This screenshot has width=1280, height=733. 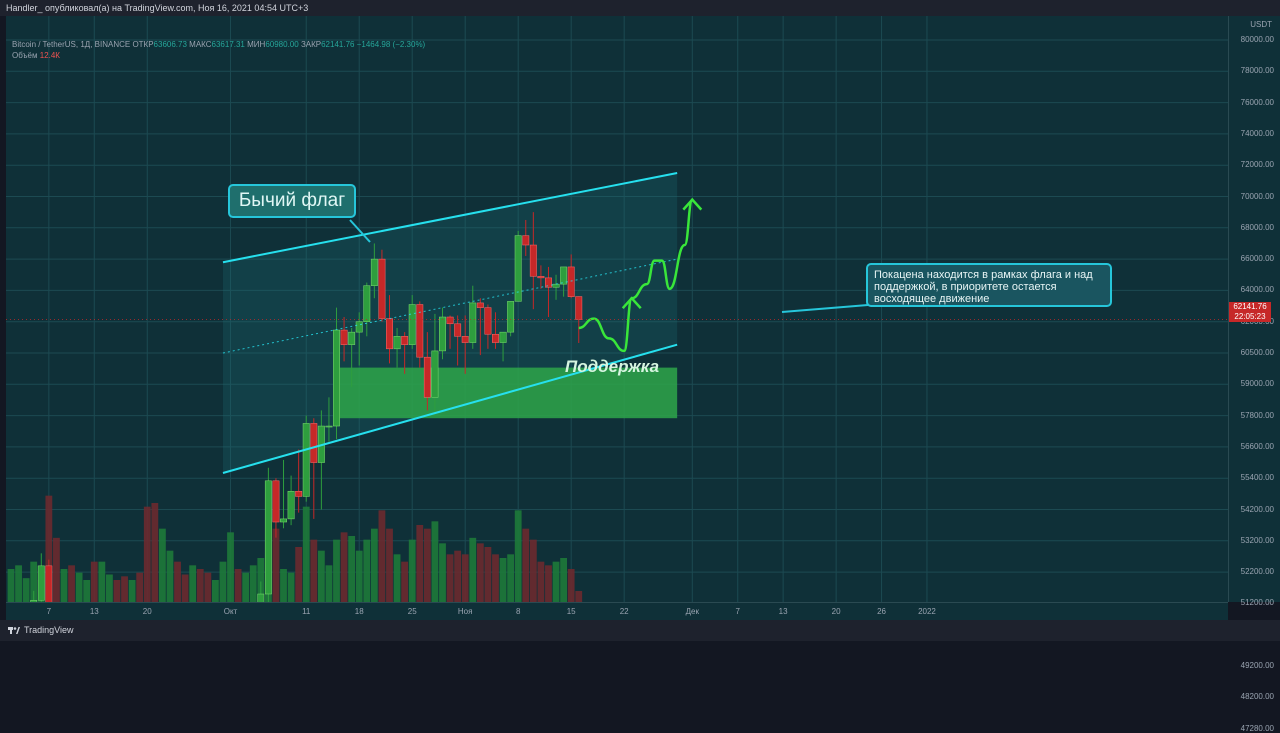 What do you see at coordinates (1257, 39) in the screenshot?
I see `price-tick-label: 80000.00` at bounding box center [1257, 39].